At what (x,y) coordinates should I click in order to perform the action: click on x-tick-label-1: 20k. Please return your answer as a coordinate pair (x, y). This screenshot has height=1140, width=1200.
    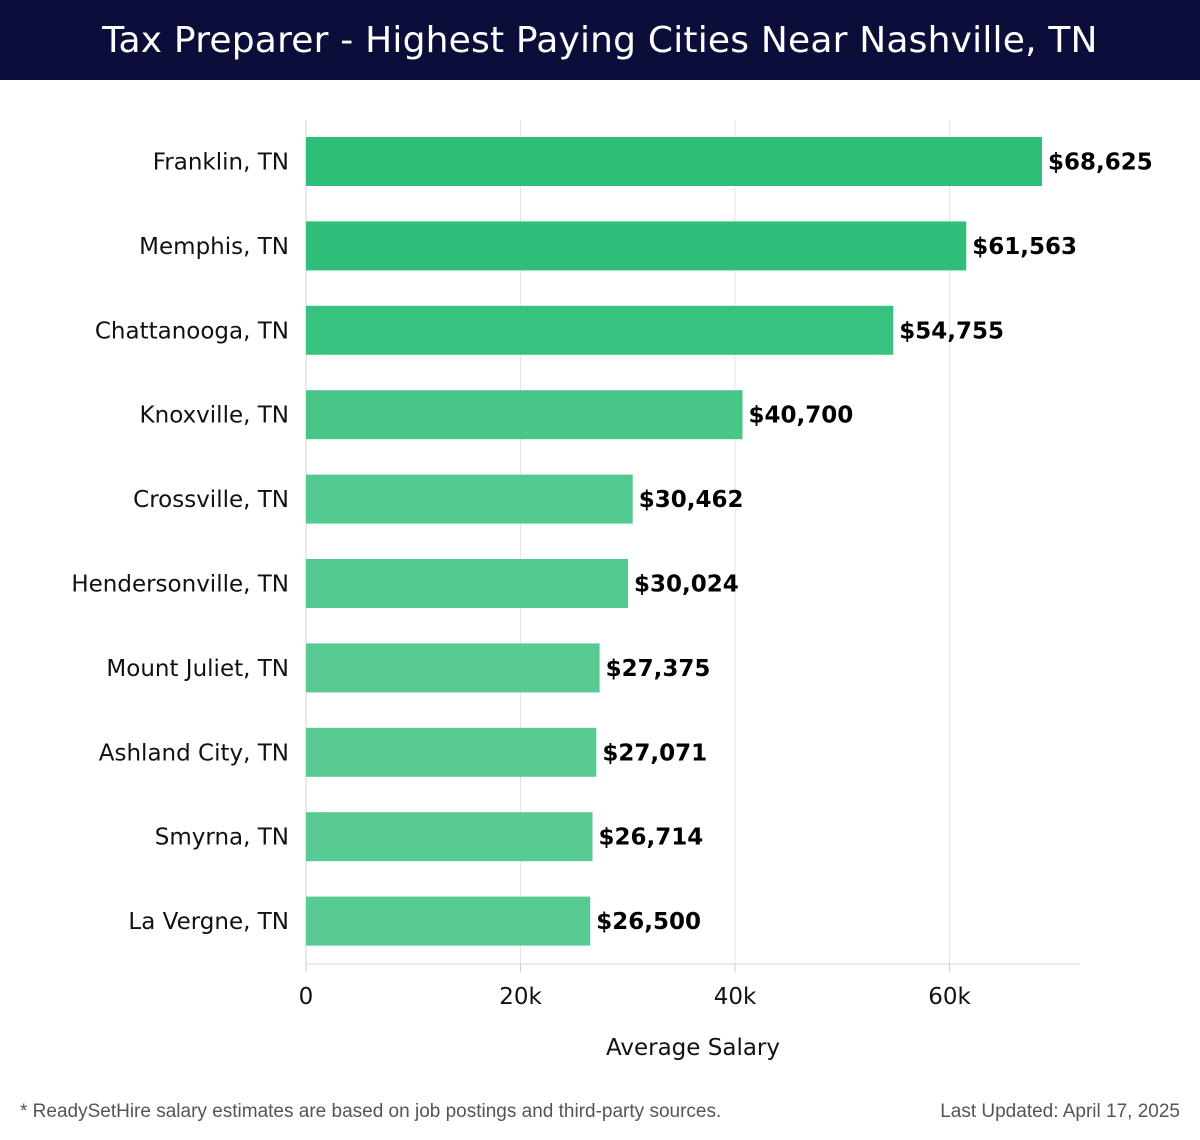
    Looking at the image, I should click on (520, 997).